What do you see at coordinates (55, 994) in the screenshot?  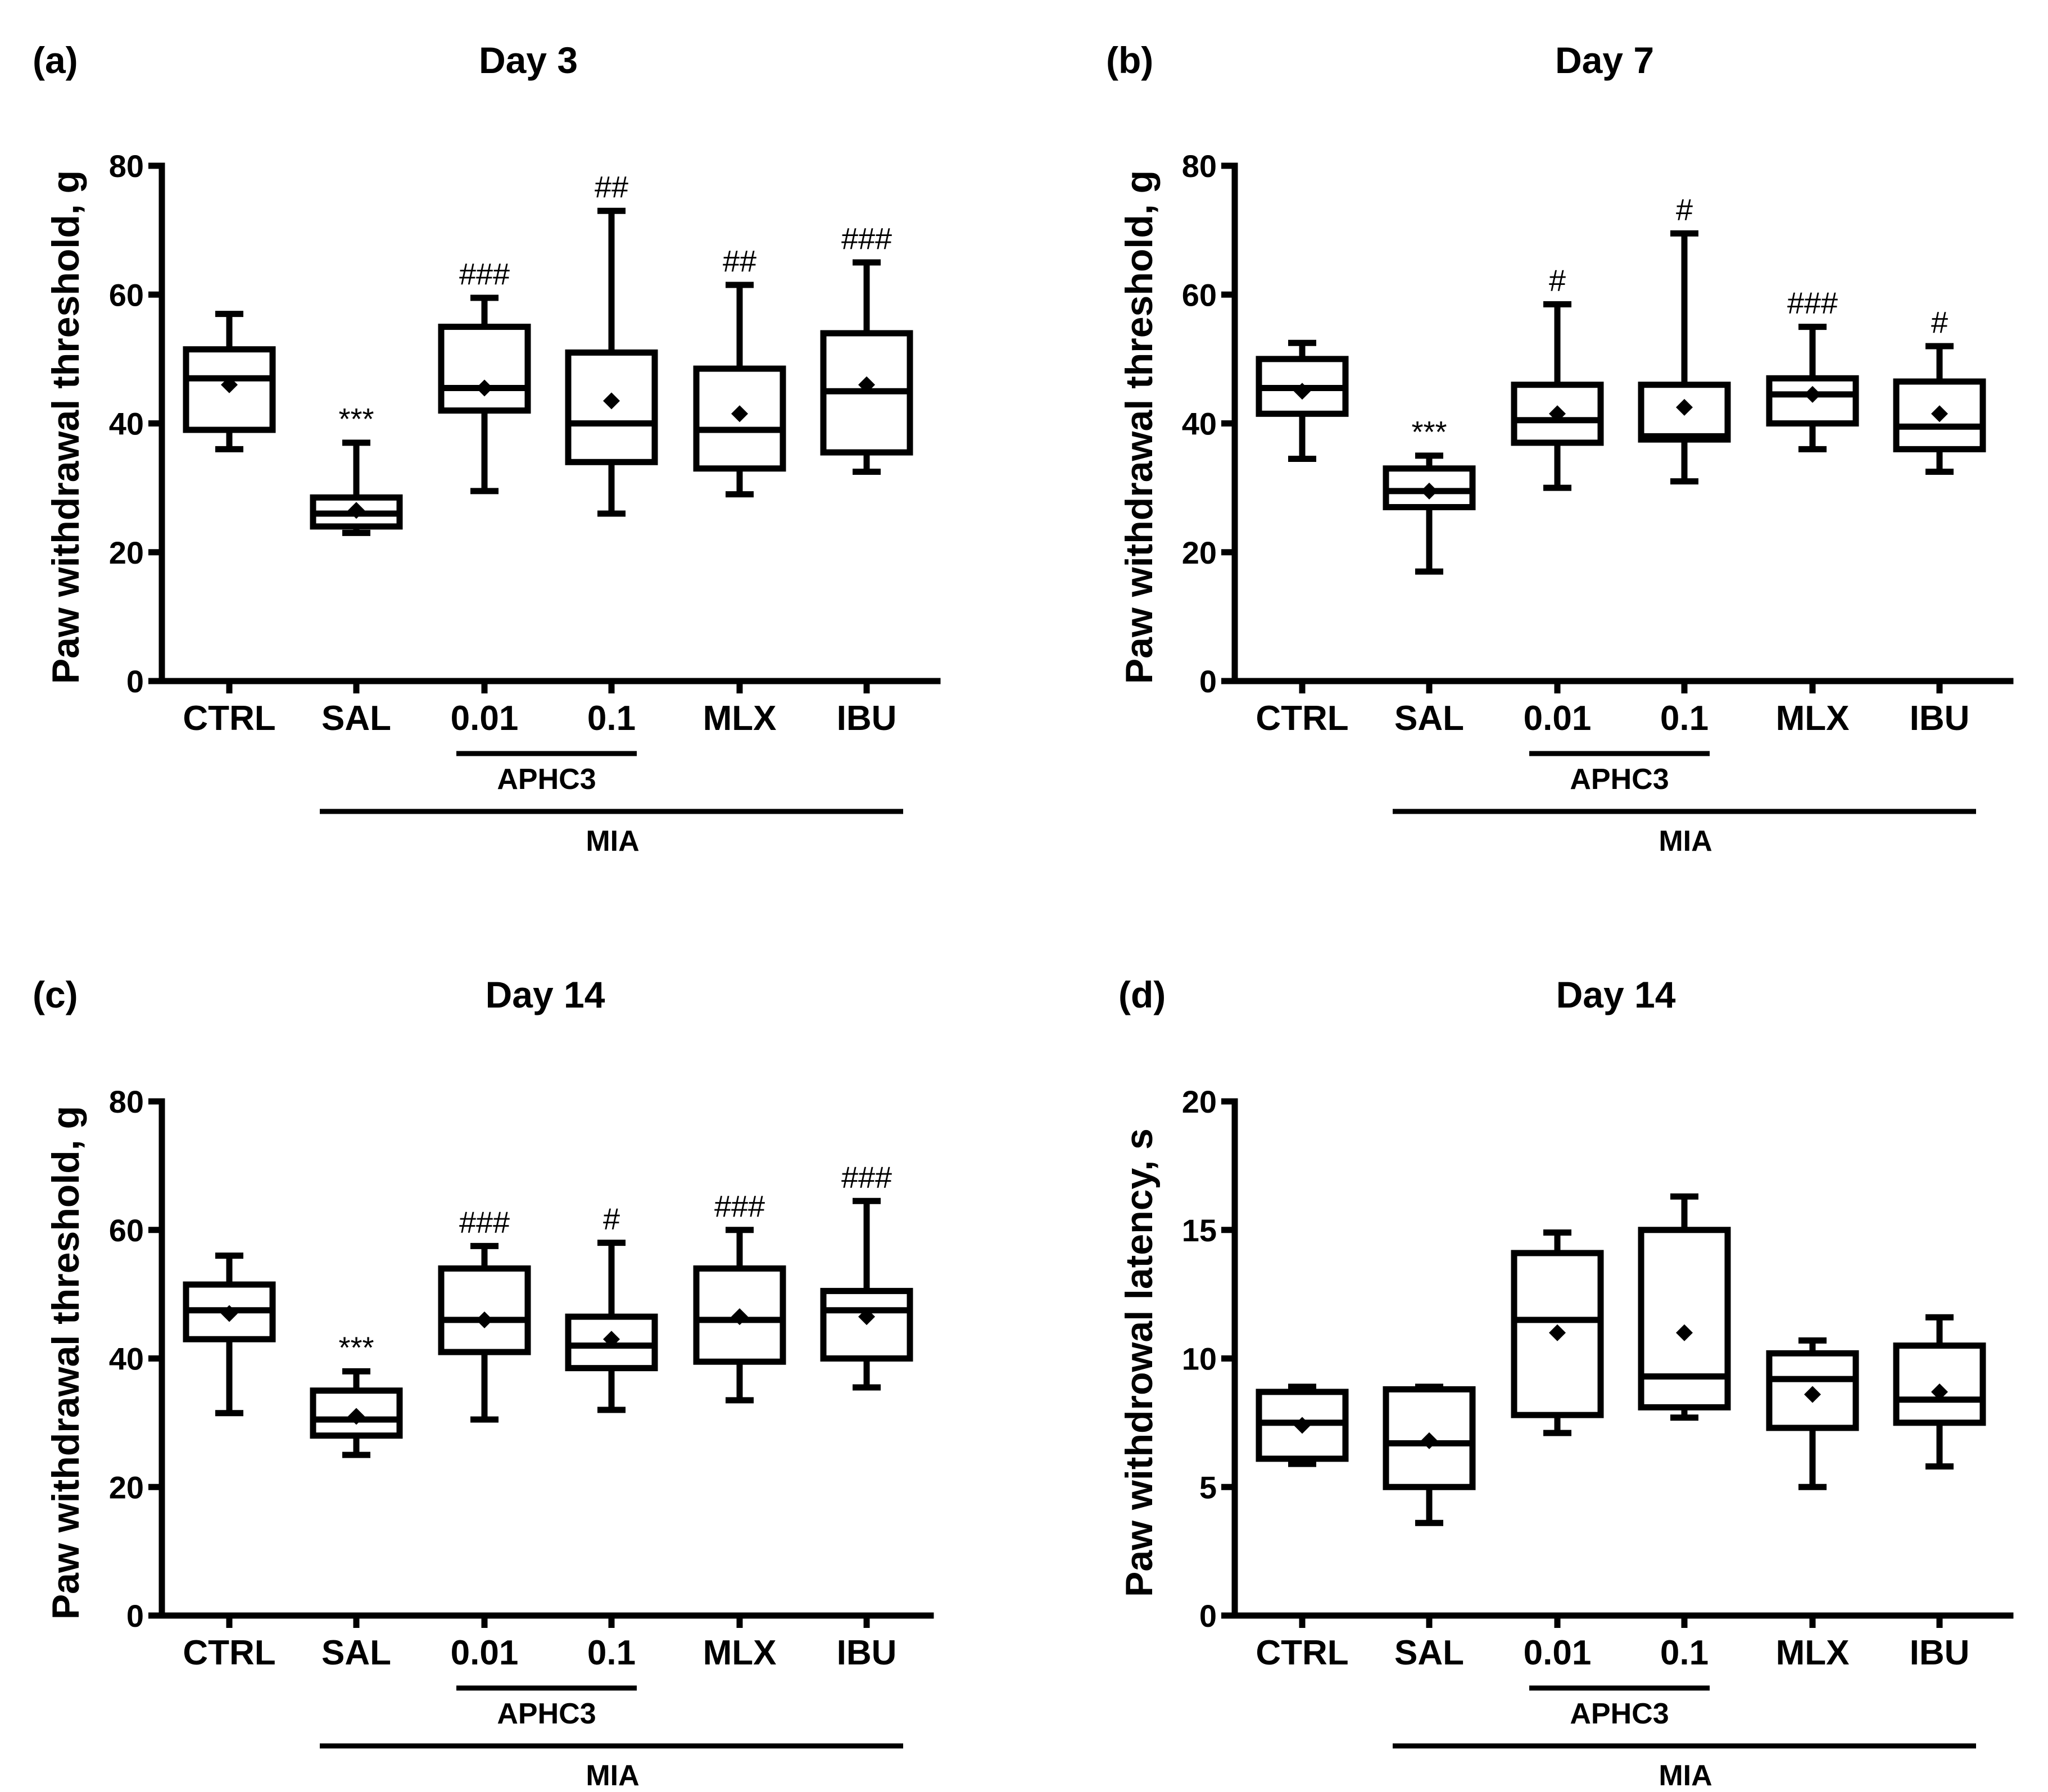 I see `panel-letter: (c)` at bounding box center [55, 994].